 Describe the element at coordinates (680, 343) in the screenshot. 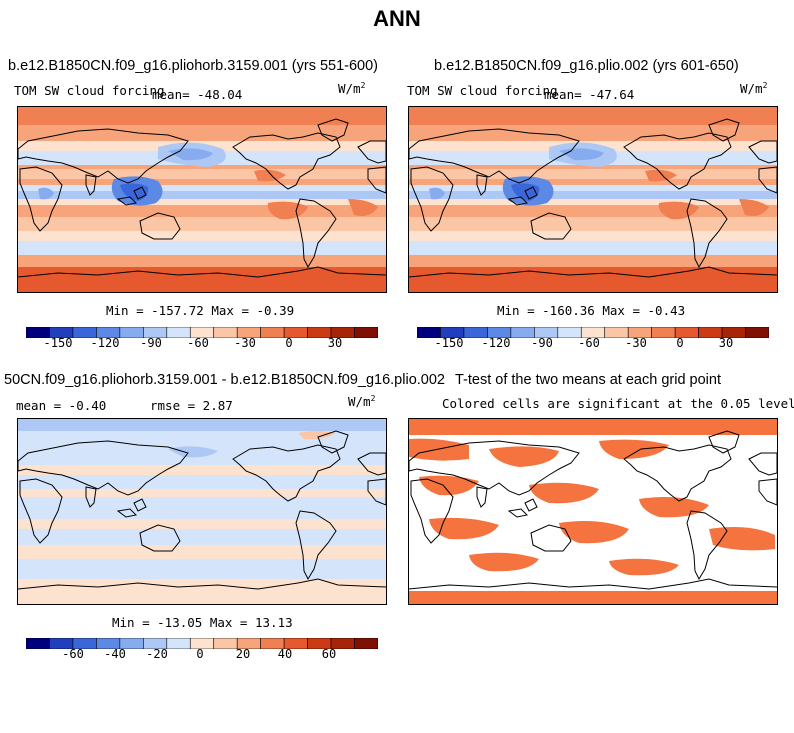

I see `panel2-tick: 0` at that location.